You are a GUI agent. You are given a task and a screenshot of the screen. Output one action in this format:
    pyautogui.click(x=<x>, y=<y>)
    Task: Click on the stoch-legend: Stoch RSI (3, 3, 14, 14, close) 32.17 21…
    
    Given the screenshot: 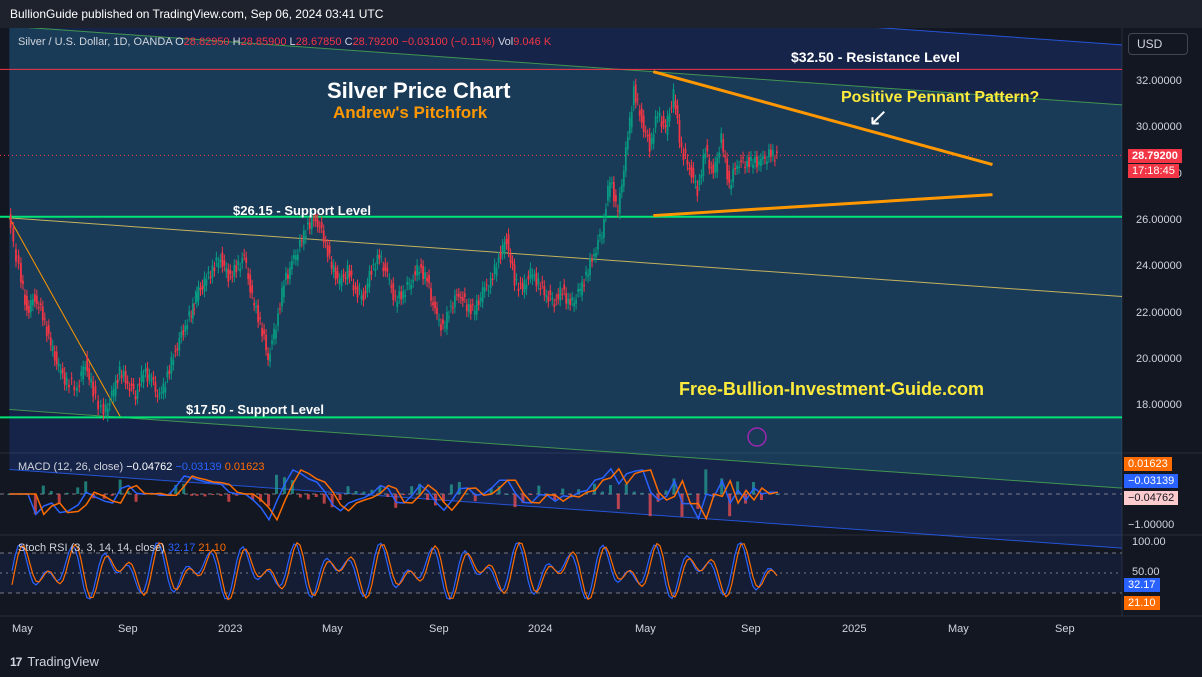 What is the action you would take?
    pyautogui.click(x=122, y=548)
    